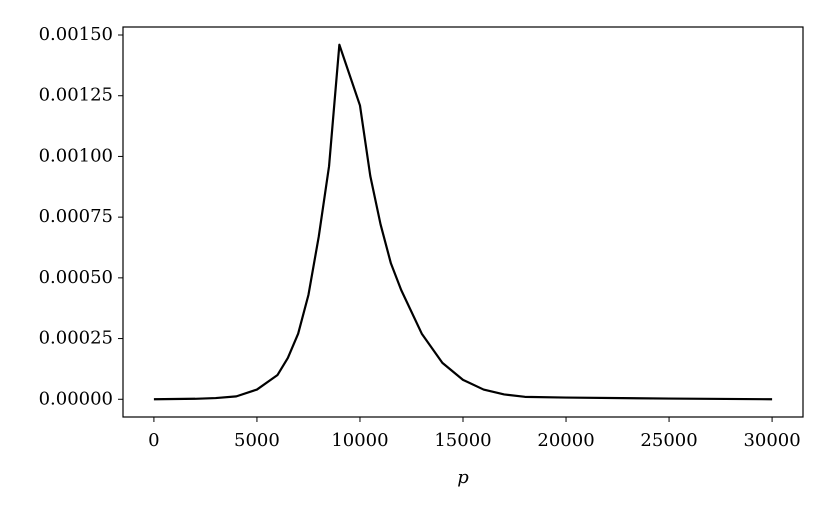 The height and width of the screenshot is (513, 830). What do you see at coordinates (76, 216) in the screenshot?
I see `y-tick-label: 0.00075` at bounding box center [76, 216].